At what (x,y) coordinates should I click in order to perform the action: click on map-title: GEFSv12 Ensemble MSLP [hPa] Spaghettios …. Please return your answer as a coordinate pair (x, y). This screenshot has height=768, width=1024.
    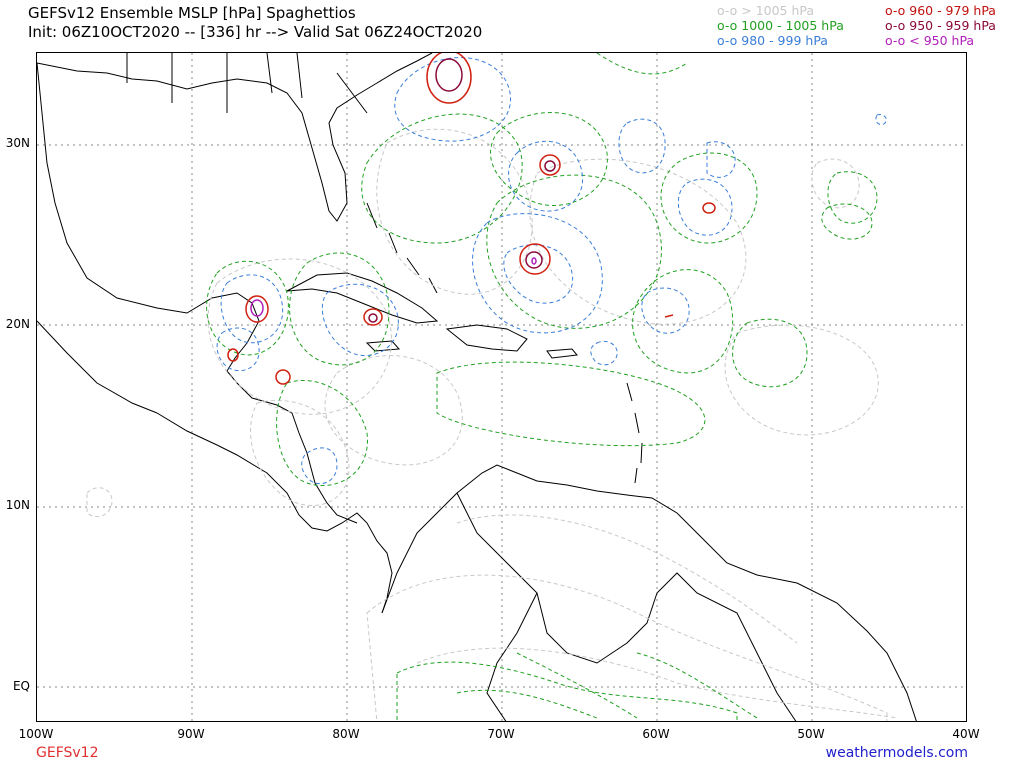
    Looking at the image, I should click on (255, 23).